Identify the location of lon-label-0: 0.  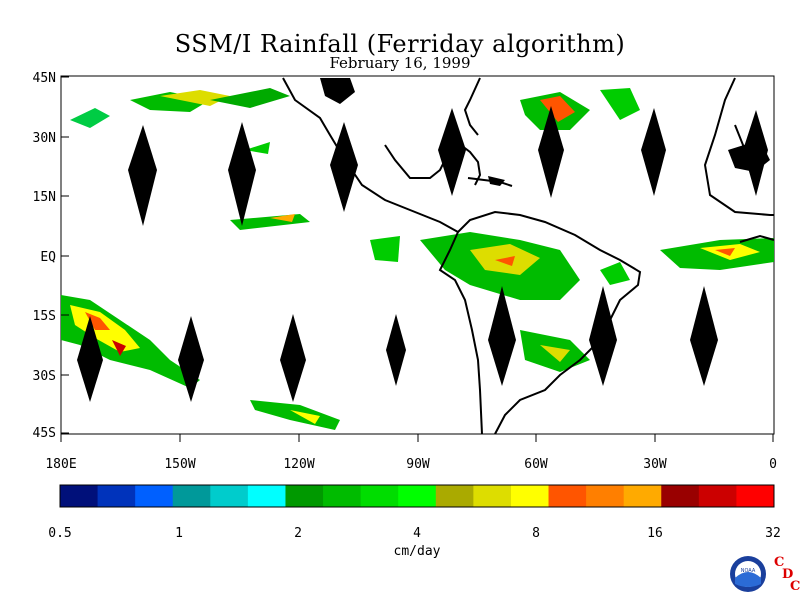
(773, 464).